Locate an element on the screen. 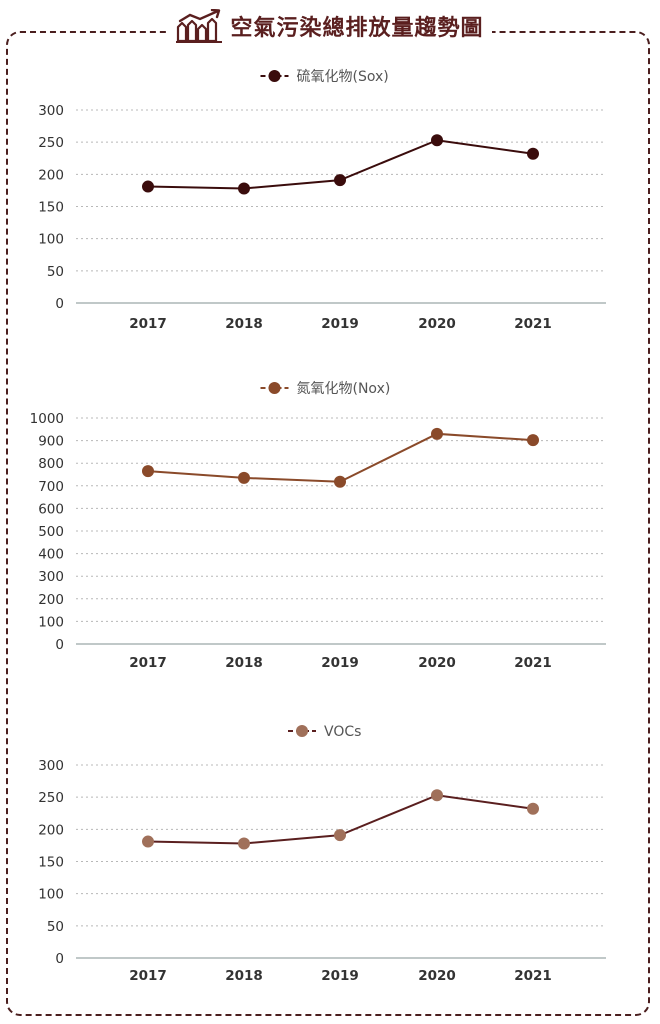 This screenshot has width=660, height=1024. y-tick-label: 700 is located at coordinates (51, 487).